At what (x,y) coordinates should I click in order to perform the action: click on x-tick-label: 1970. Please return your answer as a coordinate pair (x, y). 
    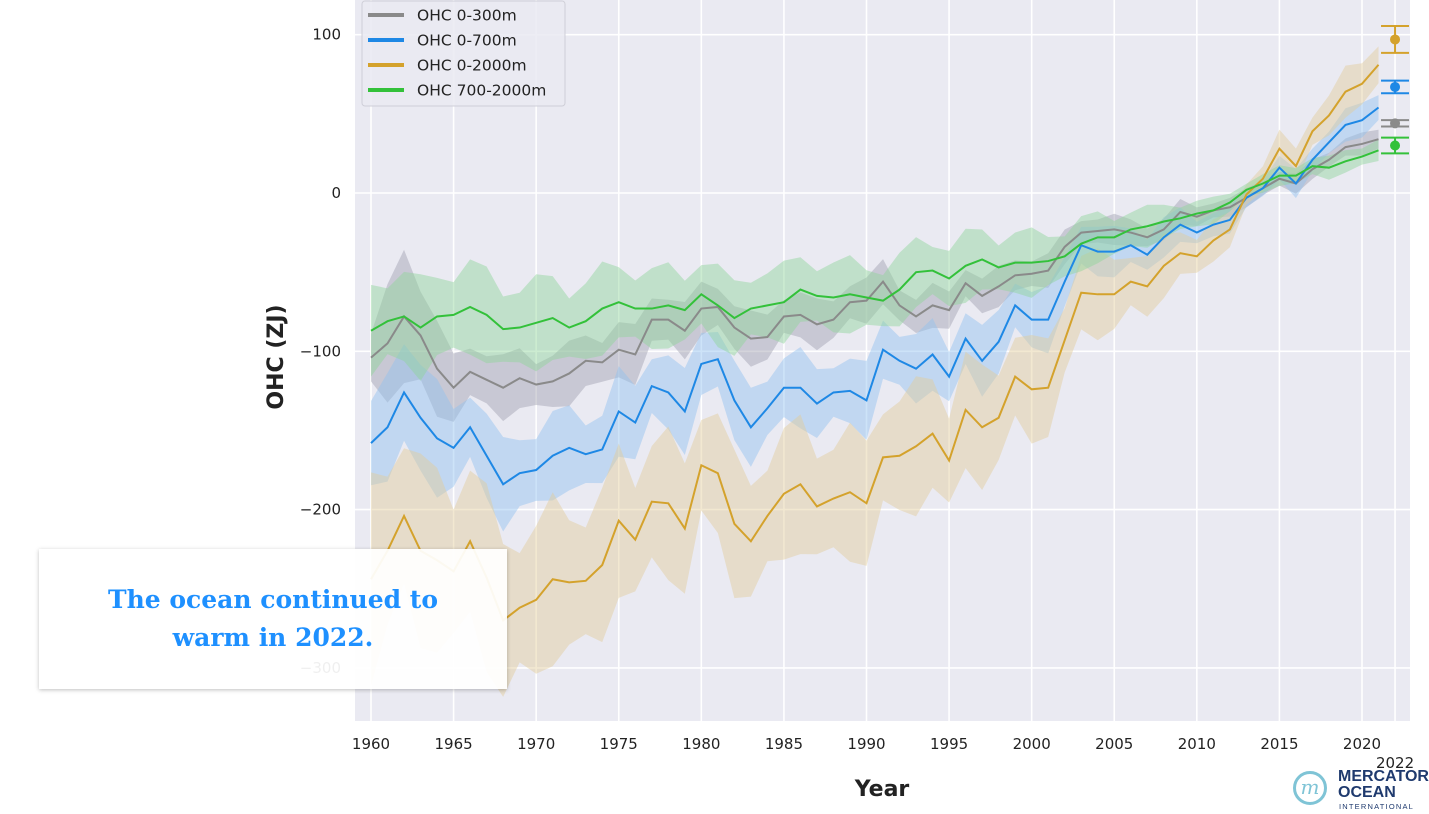
    Looking at the image, I should click on (536, 744).